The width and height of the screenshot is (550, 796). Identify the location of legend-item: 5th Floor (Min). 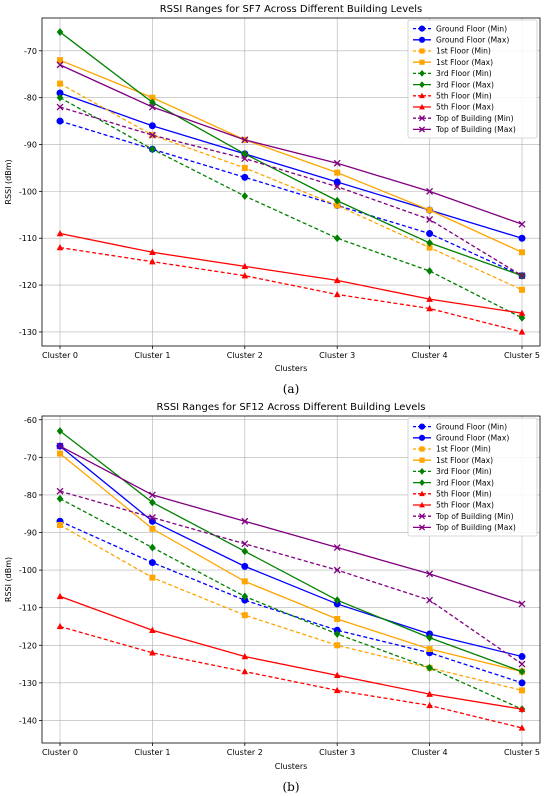
(452, 494).